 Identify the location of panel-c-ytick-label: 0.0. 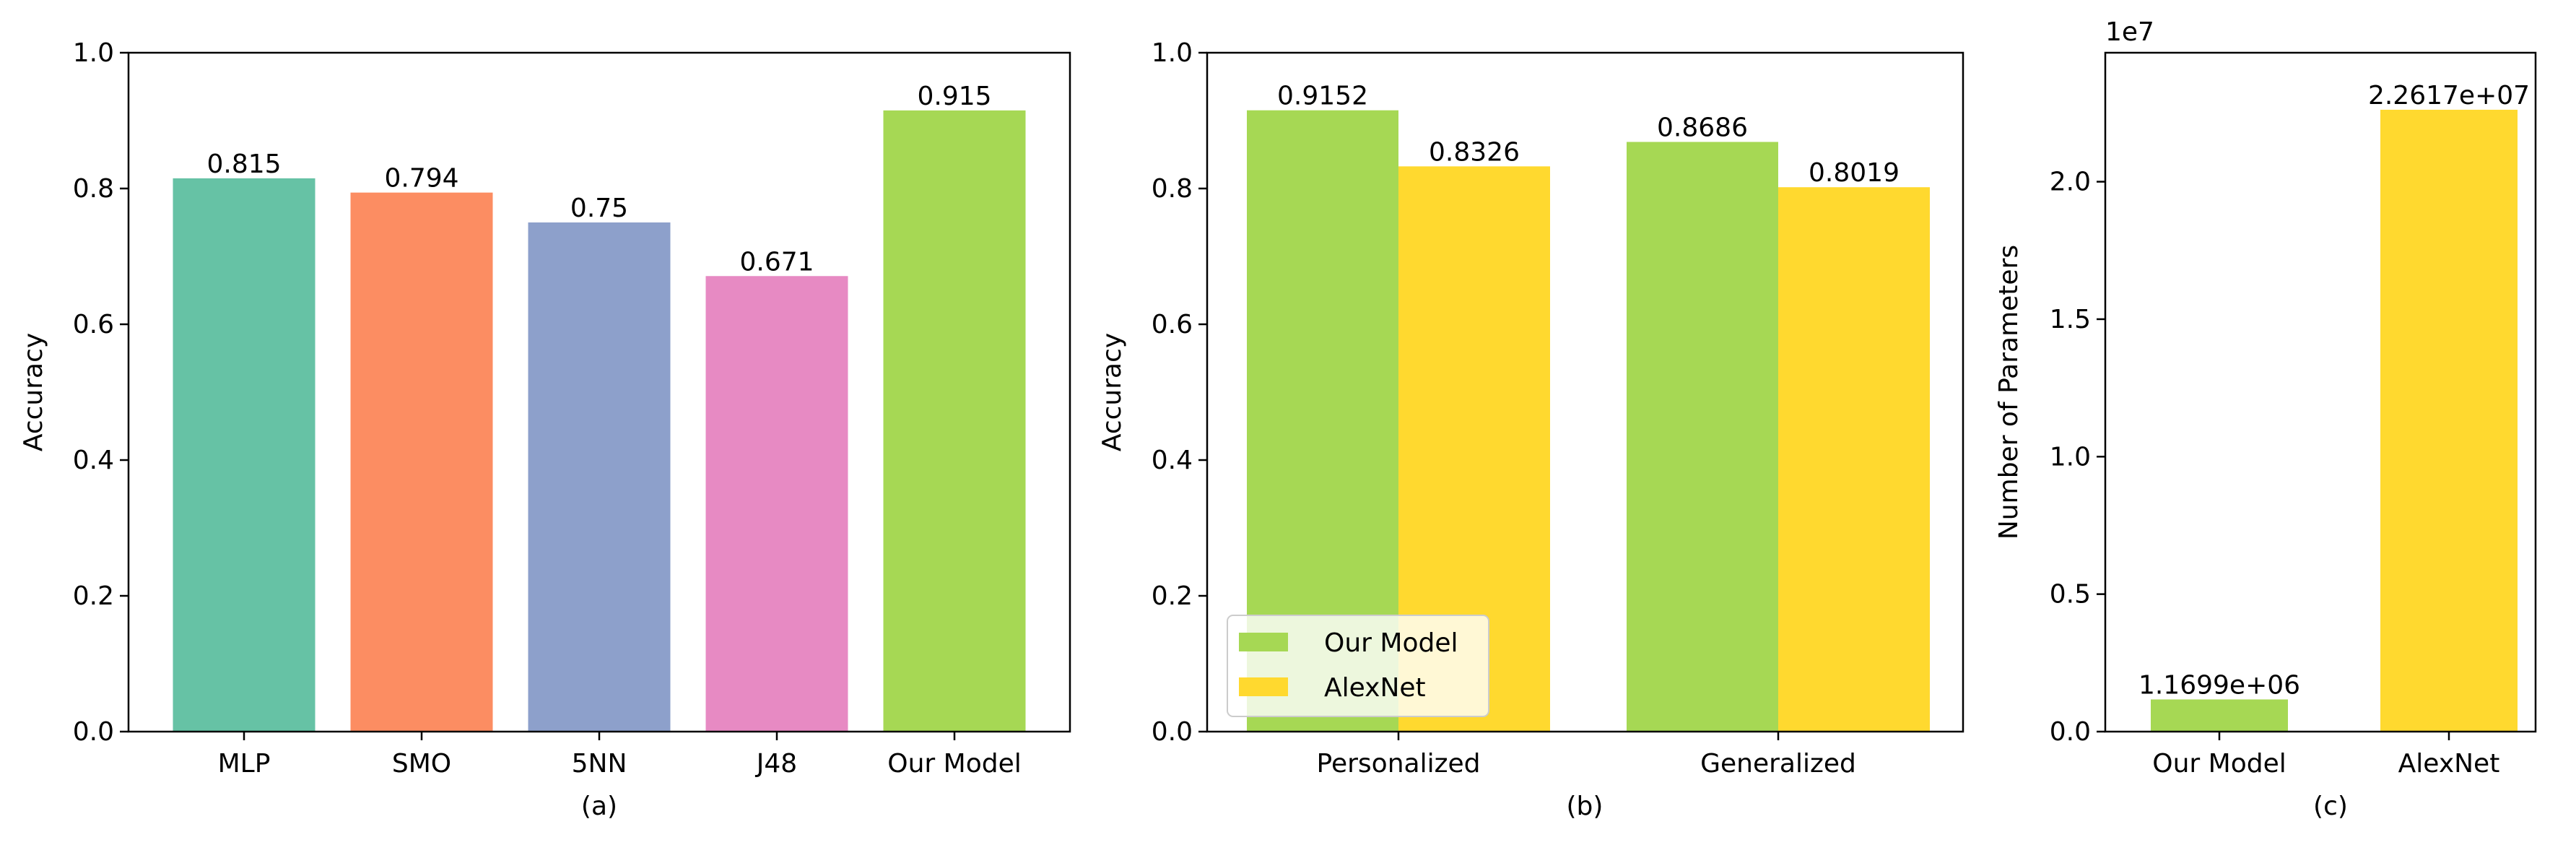
(2070, 732).